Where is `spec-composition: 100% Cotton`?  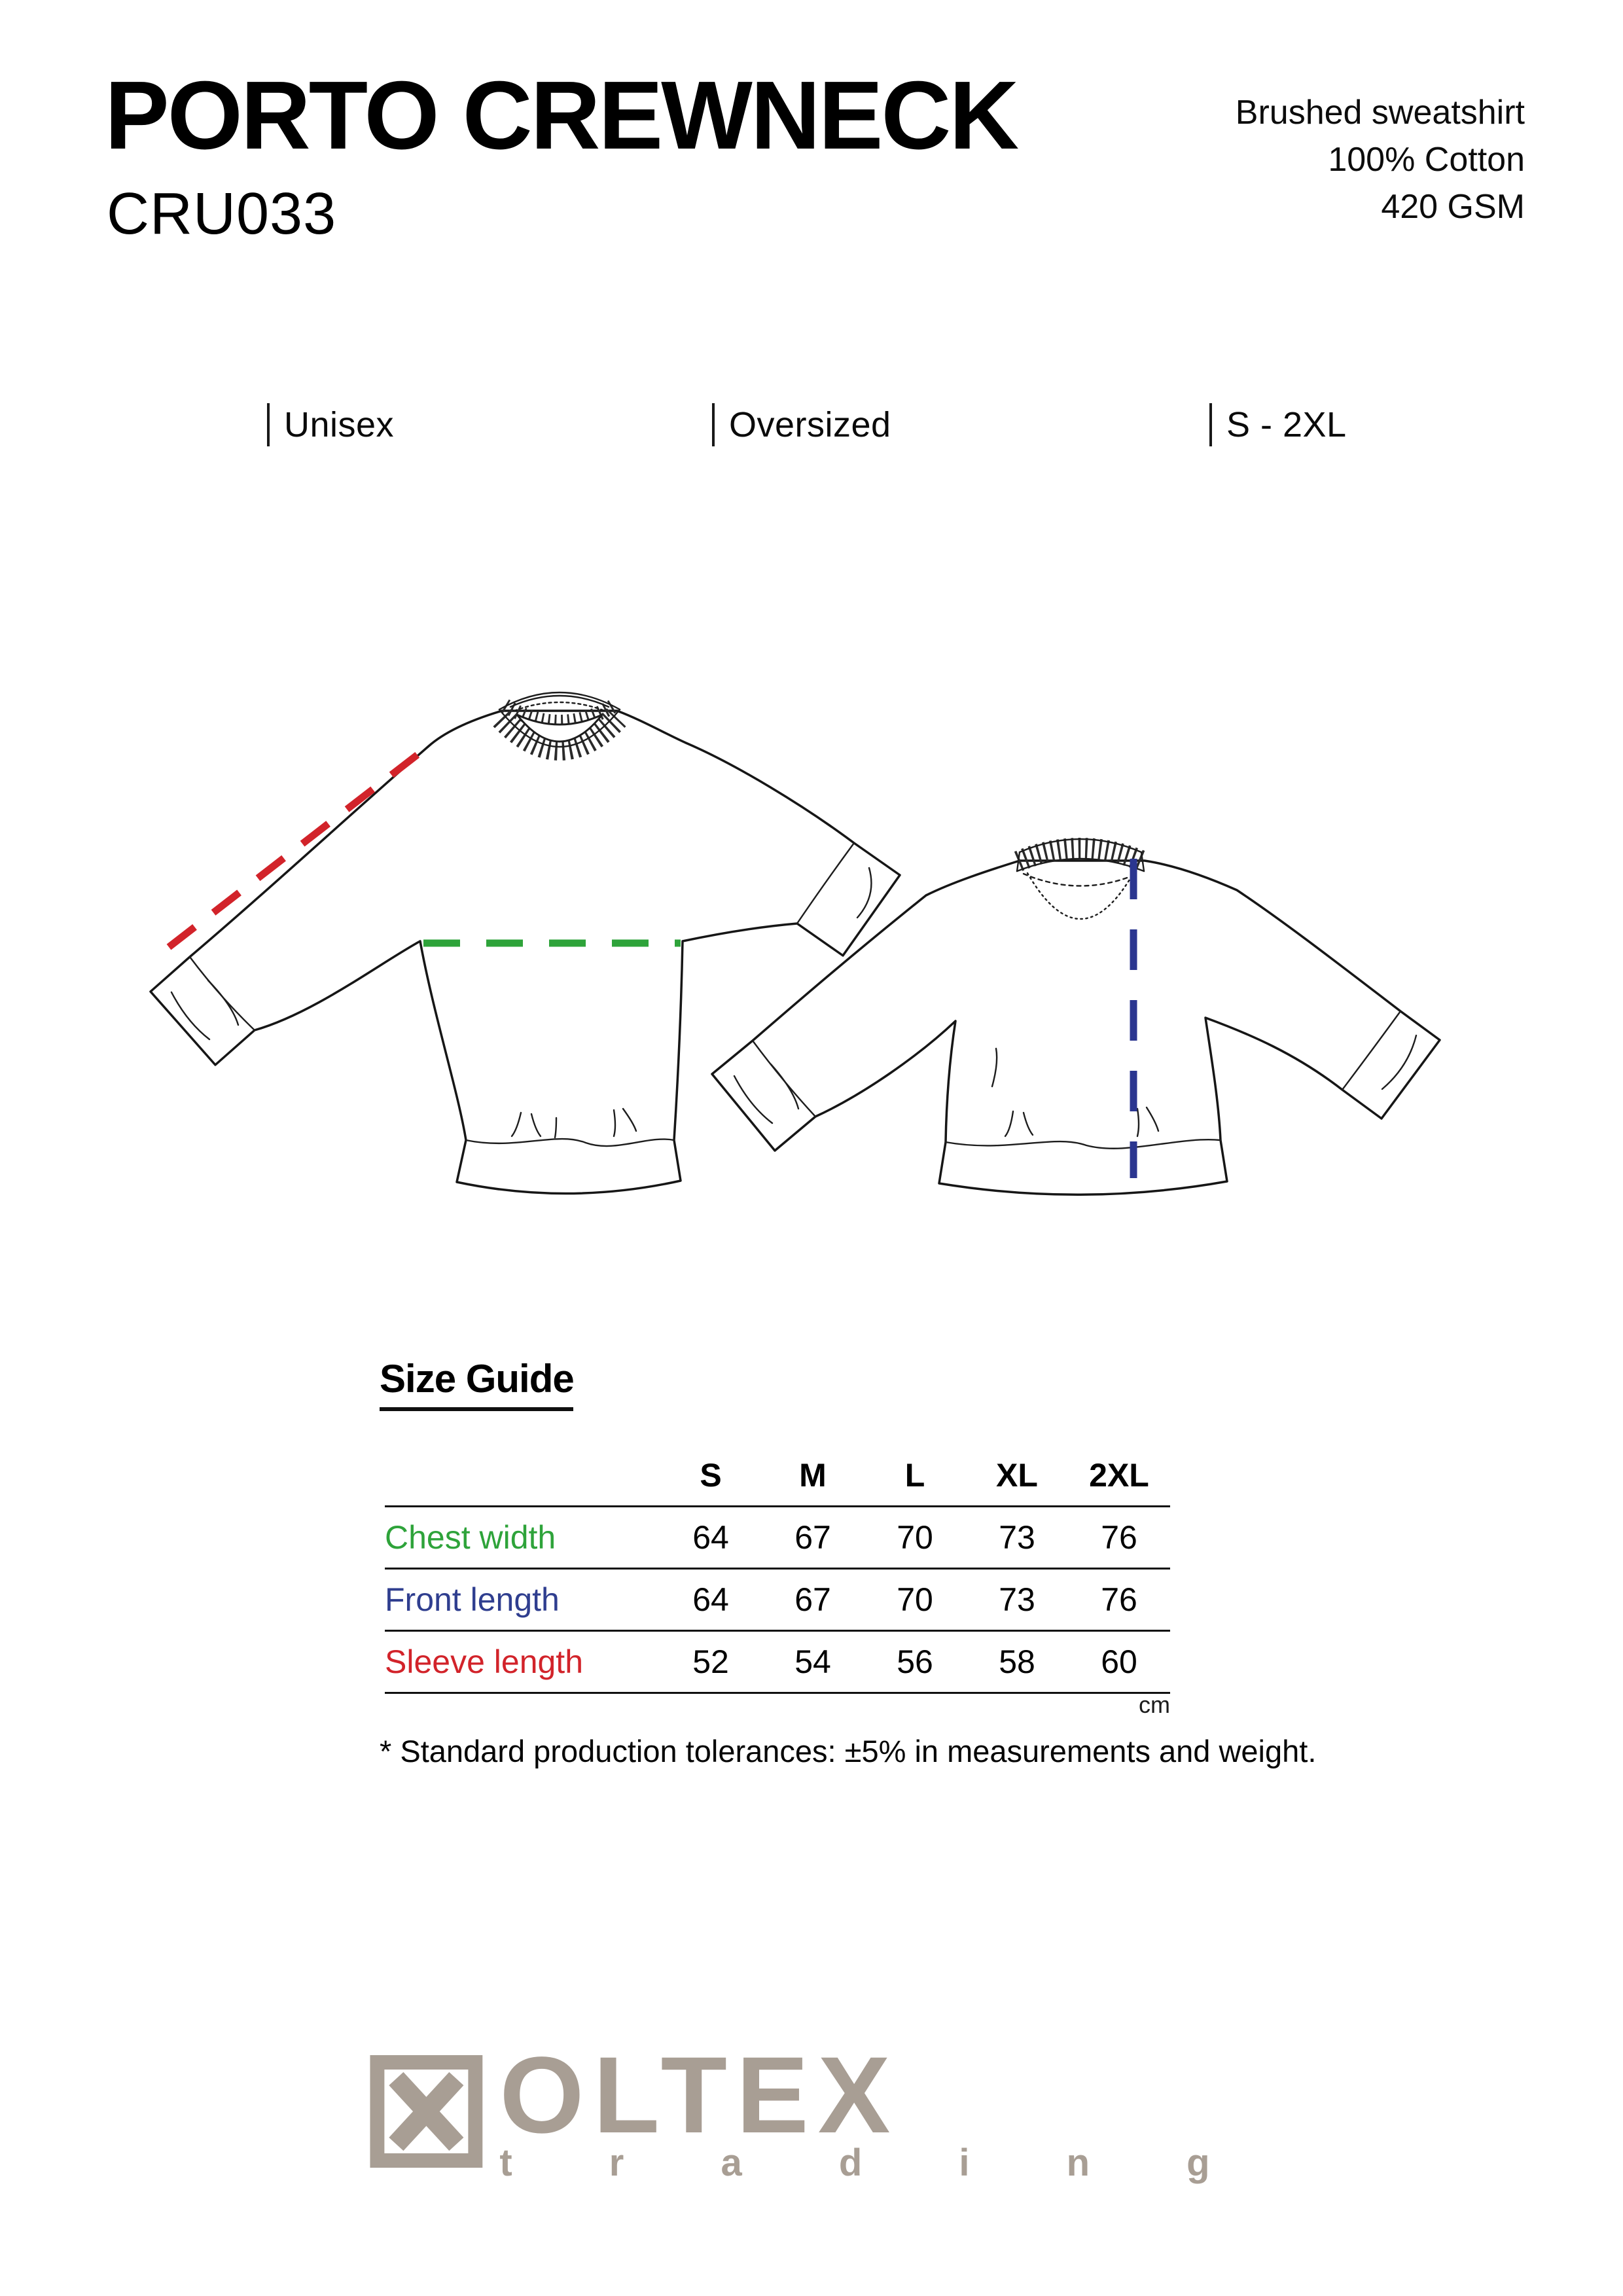
spec-composition: 100% Cotton is located at coordinates (1427, 160).